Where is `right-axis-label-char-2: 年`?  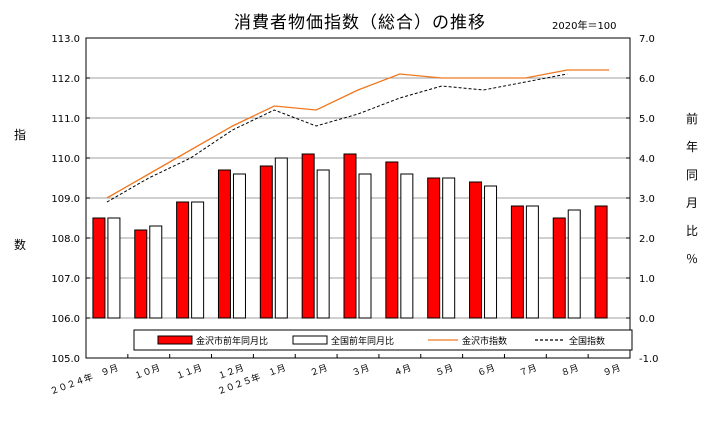
right-axis-label-char-2: 年 is located at coordinates (691, 147).